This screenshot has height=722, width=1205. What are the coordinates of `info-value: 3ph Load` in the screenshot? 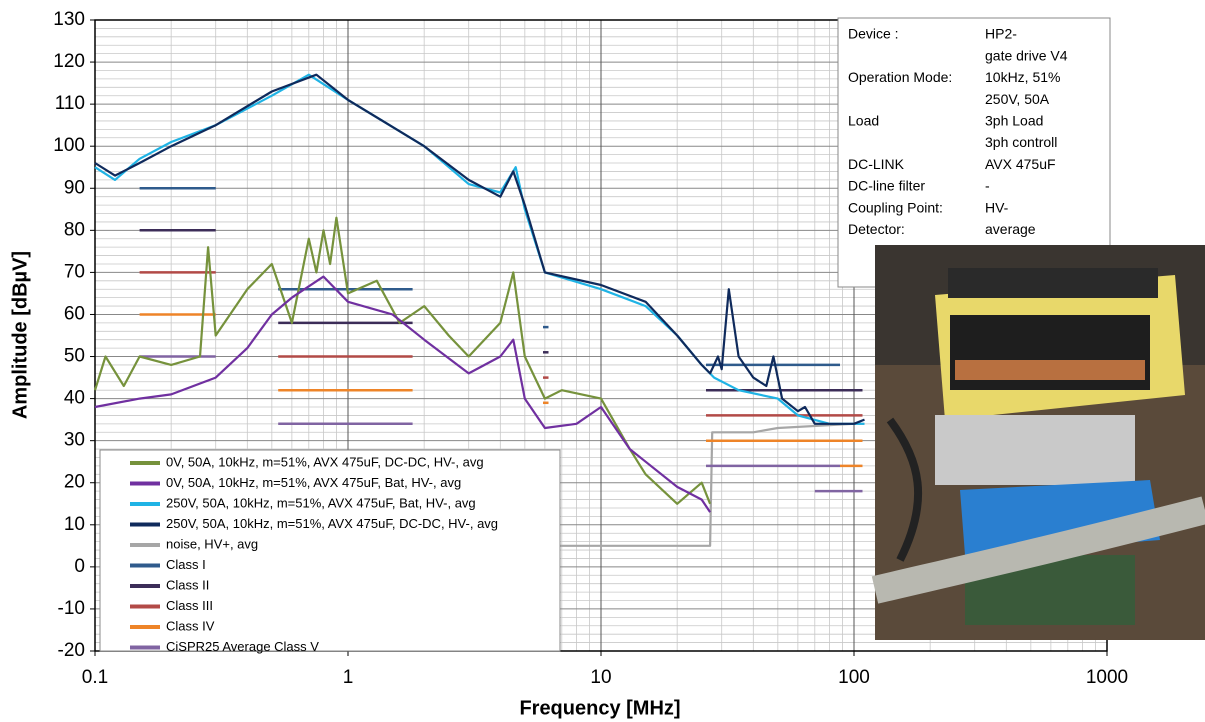 It's located at (1014, 121).